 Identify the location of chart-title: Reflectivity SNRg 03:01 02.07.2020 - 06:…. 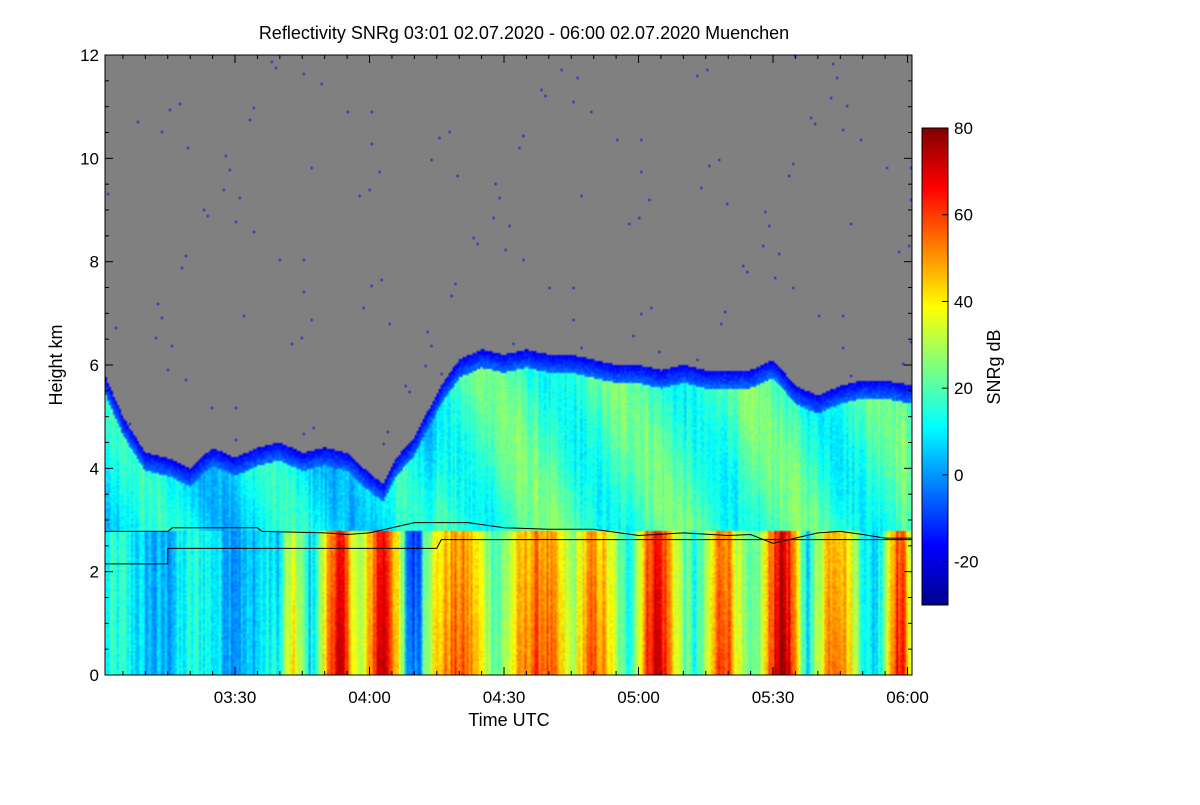
(524, 33).